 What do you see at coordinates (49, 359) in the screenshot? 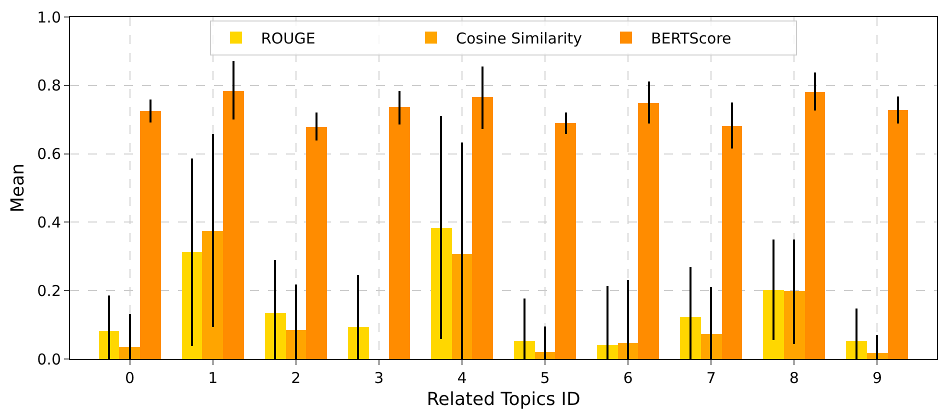
I see `y-tick-label: 0.0` at bounding box center [49, 359].